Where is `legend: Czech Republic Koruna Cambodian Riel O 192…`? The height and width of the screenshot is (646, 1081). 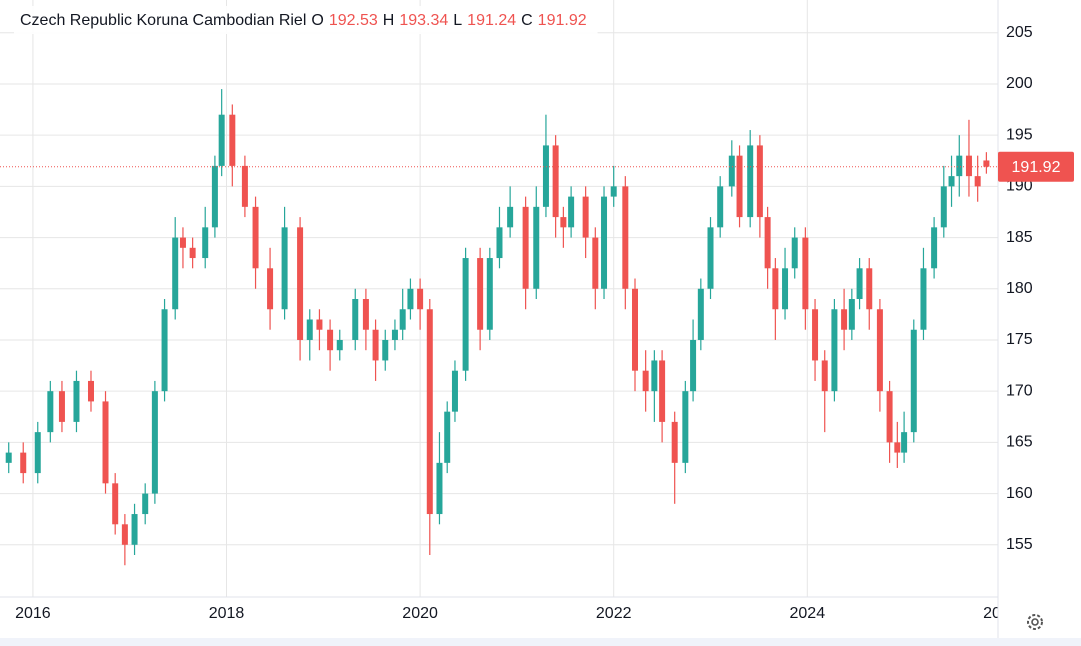
legend: Czech Republic Koruna Cambodian Riel O 192… is located at coordinates (306, 20).